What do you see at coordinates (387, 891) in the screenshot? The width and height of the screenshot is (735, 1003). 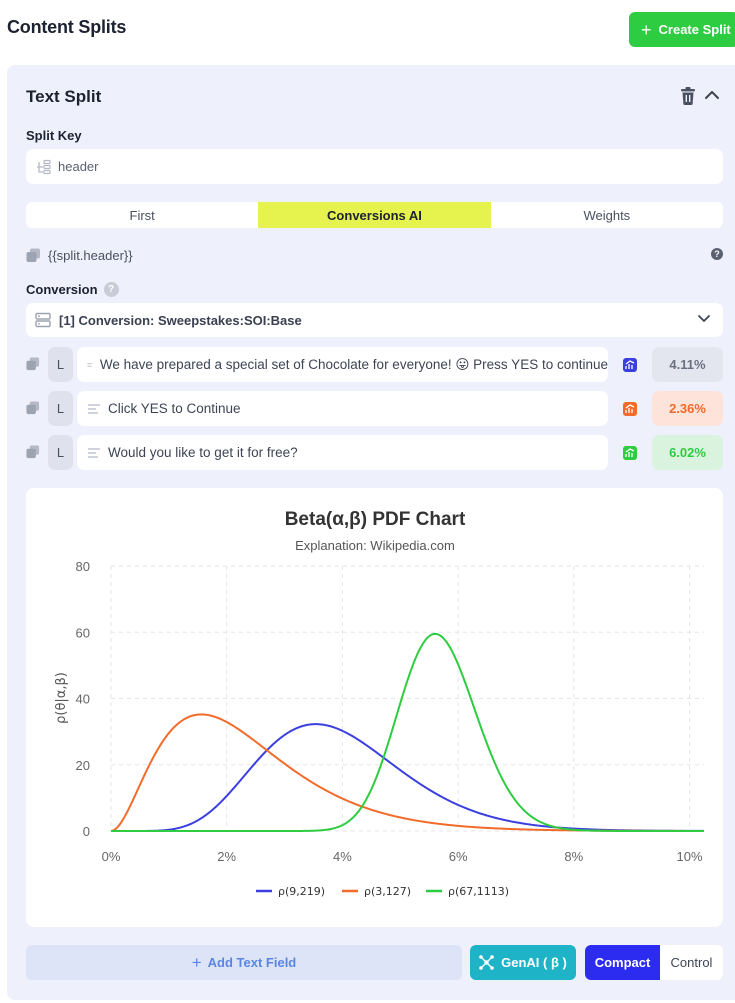 I see `legend-label: ρ(3,127)` at bounding box center [387, 891].